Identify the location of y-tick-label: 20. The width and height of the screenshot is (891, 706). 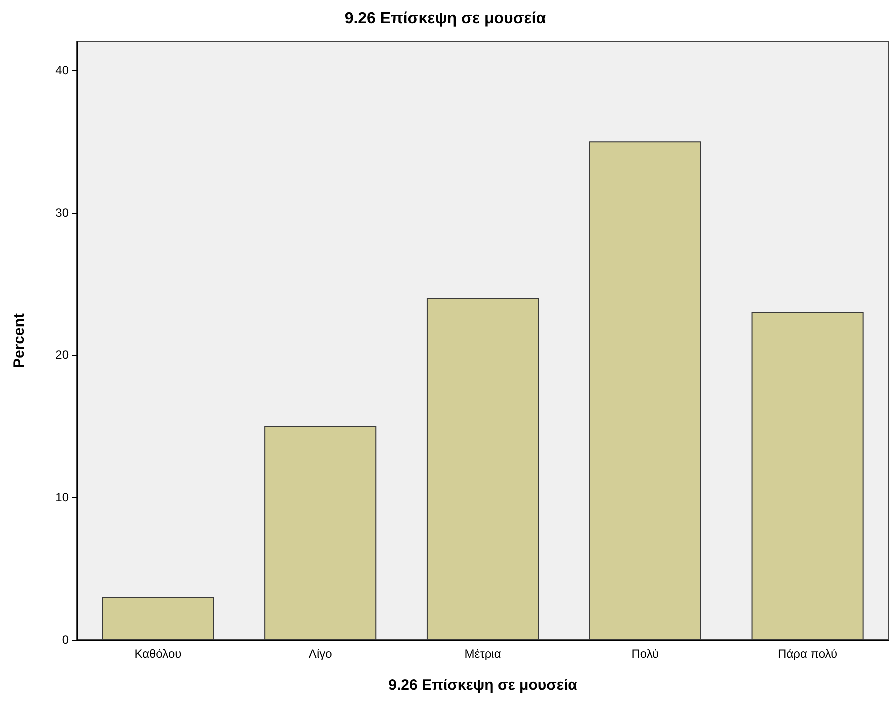
(63, 355).